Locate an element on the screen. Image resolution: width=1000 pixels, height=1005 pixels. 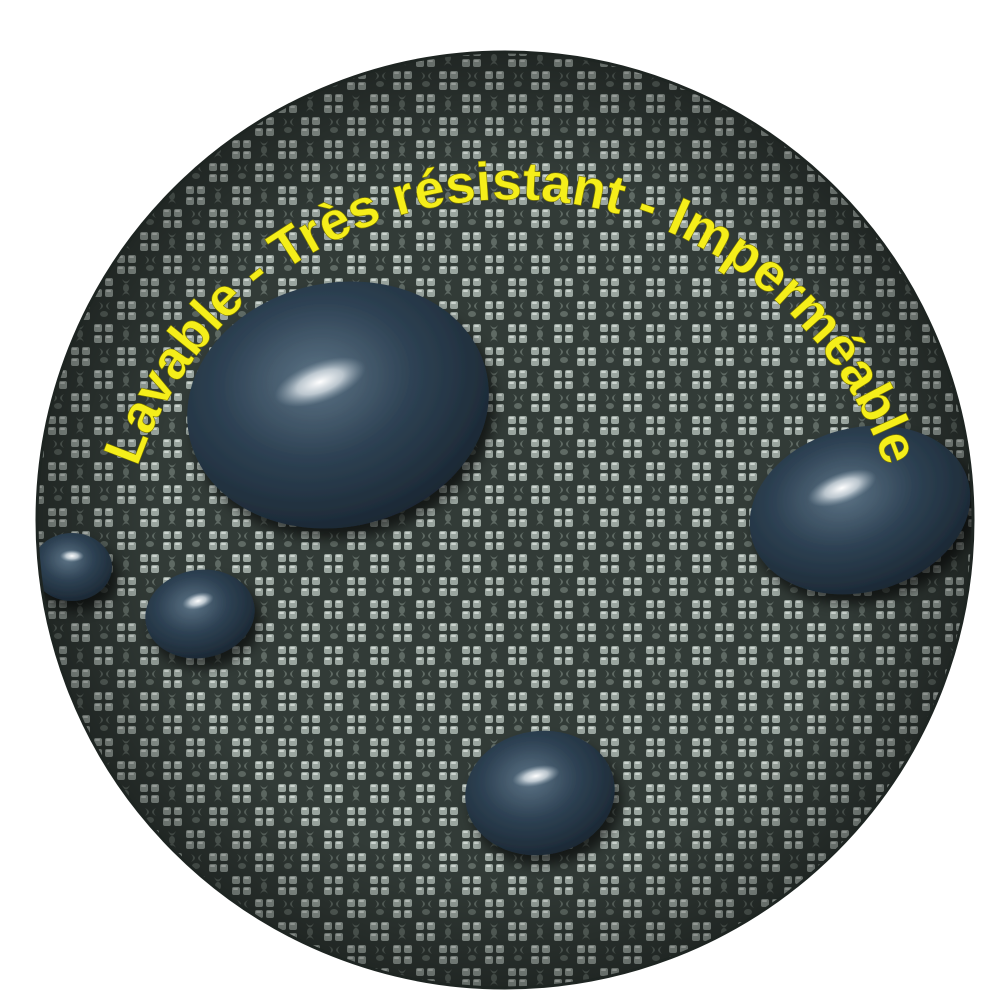
water-drop-bottom is located at coordinates (540, 793).